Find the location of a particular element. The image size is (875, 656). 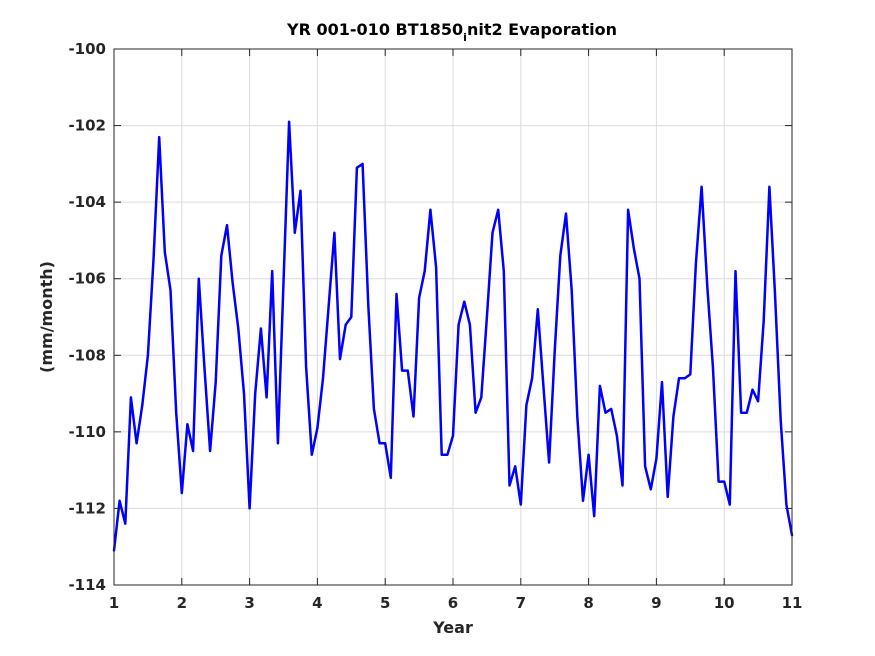

x-tick-label: 10 is located at coordinates (724, 603).